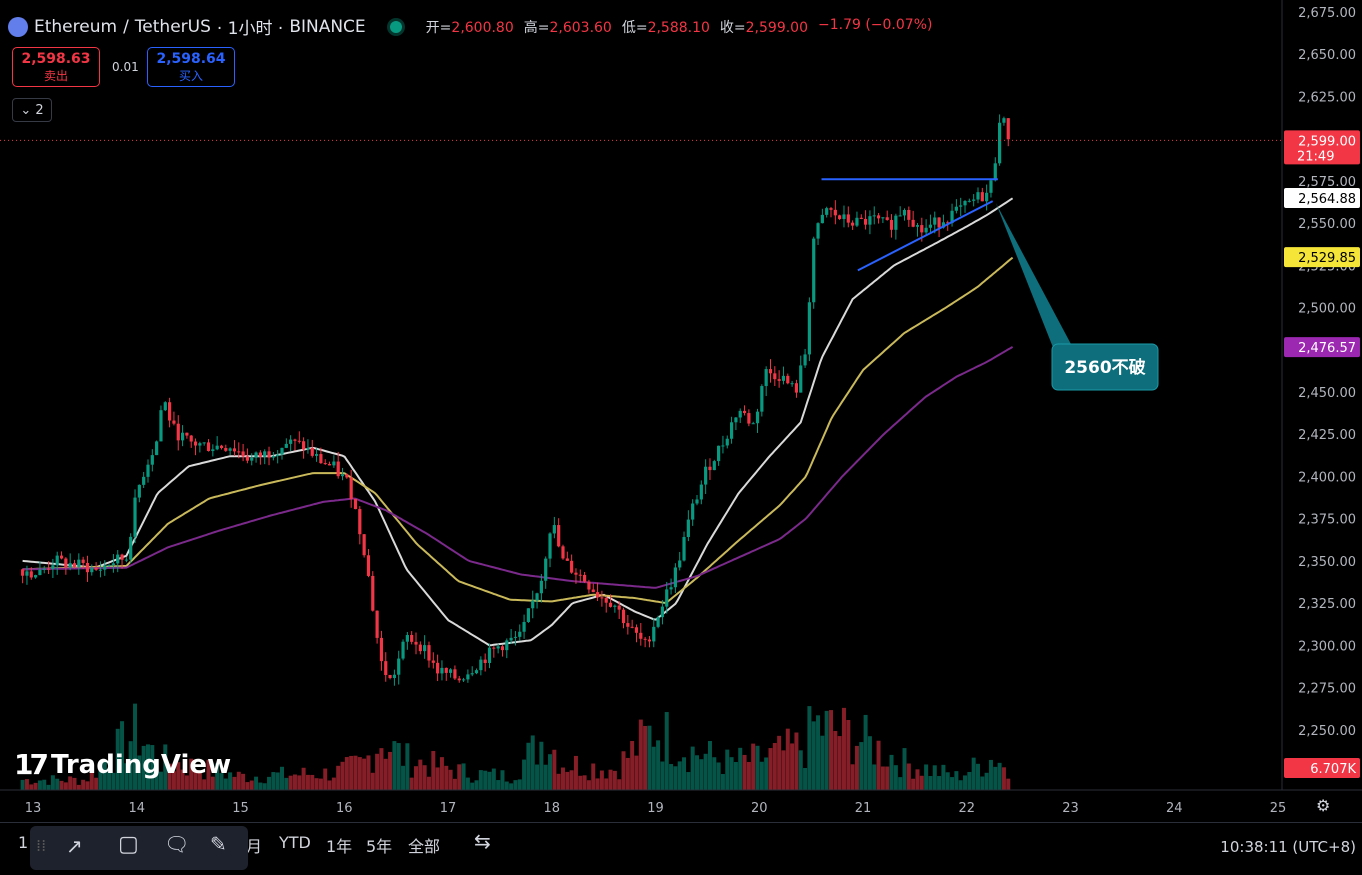 This screenshot has height=875, width=1362. What do you see at coordinates (56, 67) in the screenshot?
I see `sell-button: 2,598.63 卖出` at bounding box center [56, 67].